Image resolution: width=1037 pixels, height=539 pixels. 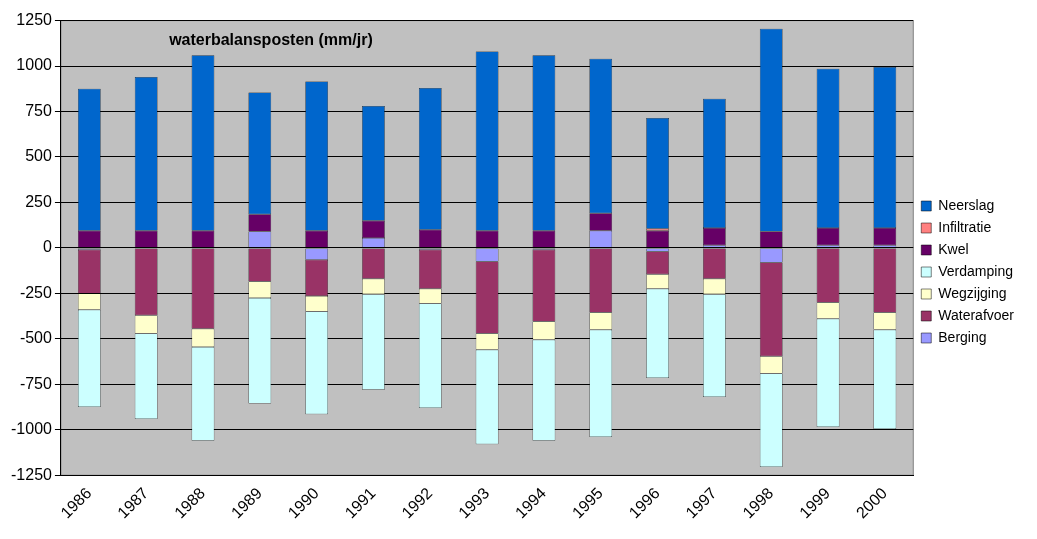 What do you see at coordinates (39, 201) in the screenshot?
I see `y-tick-label: 250` at bounding box center [39, 201].